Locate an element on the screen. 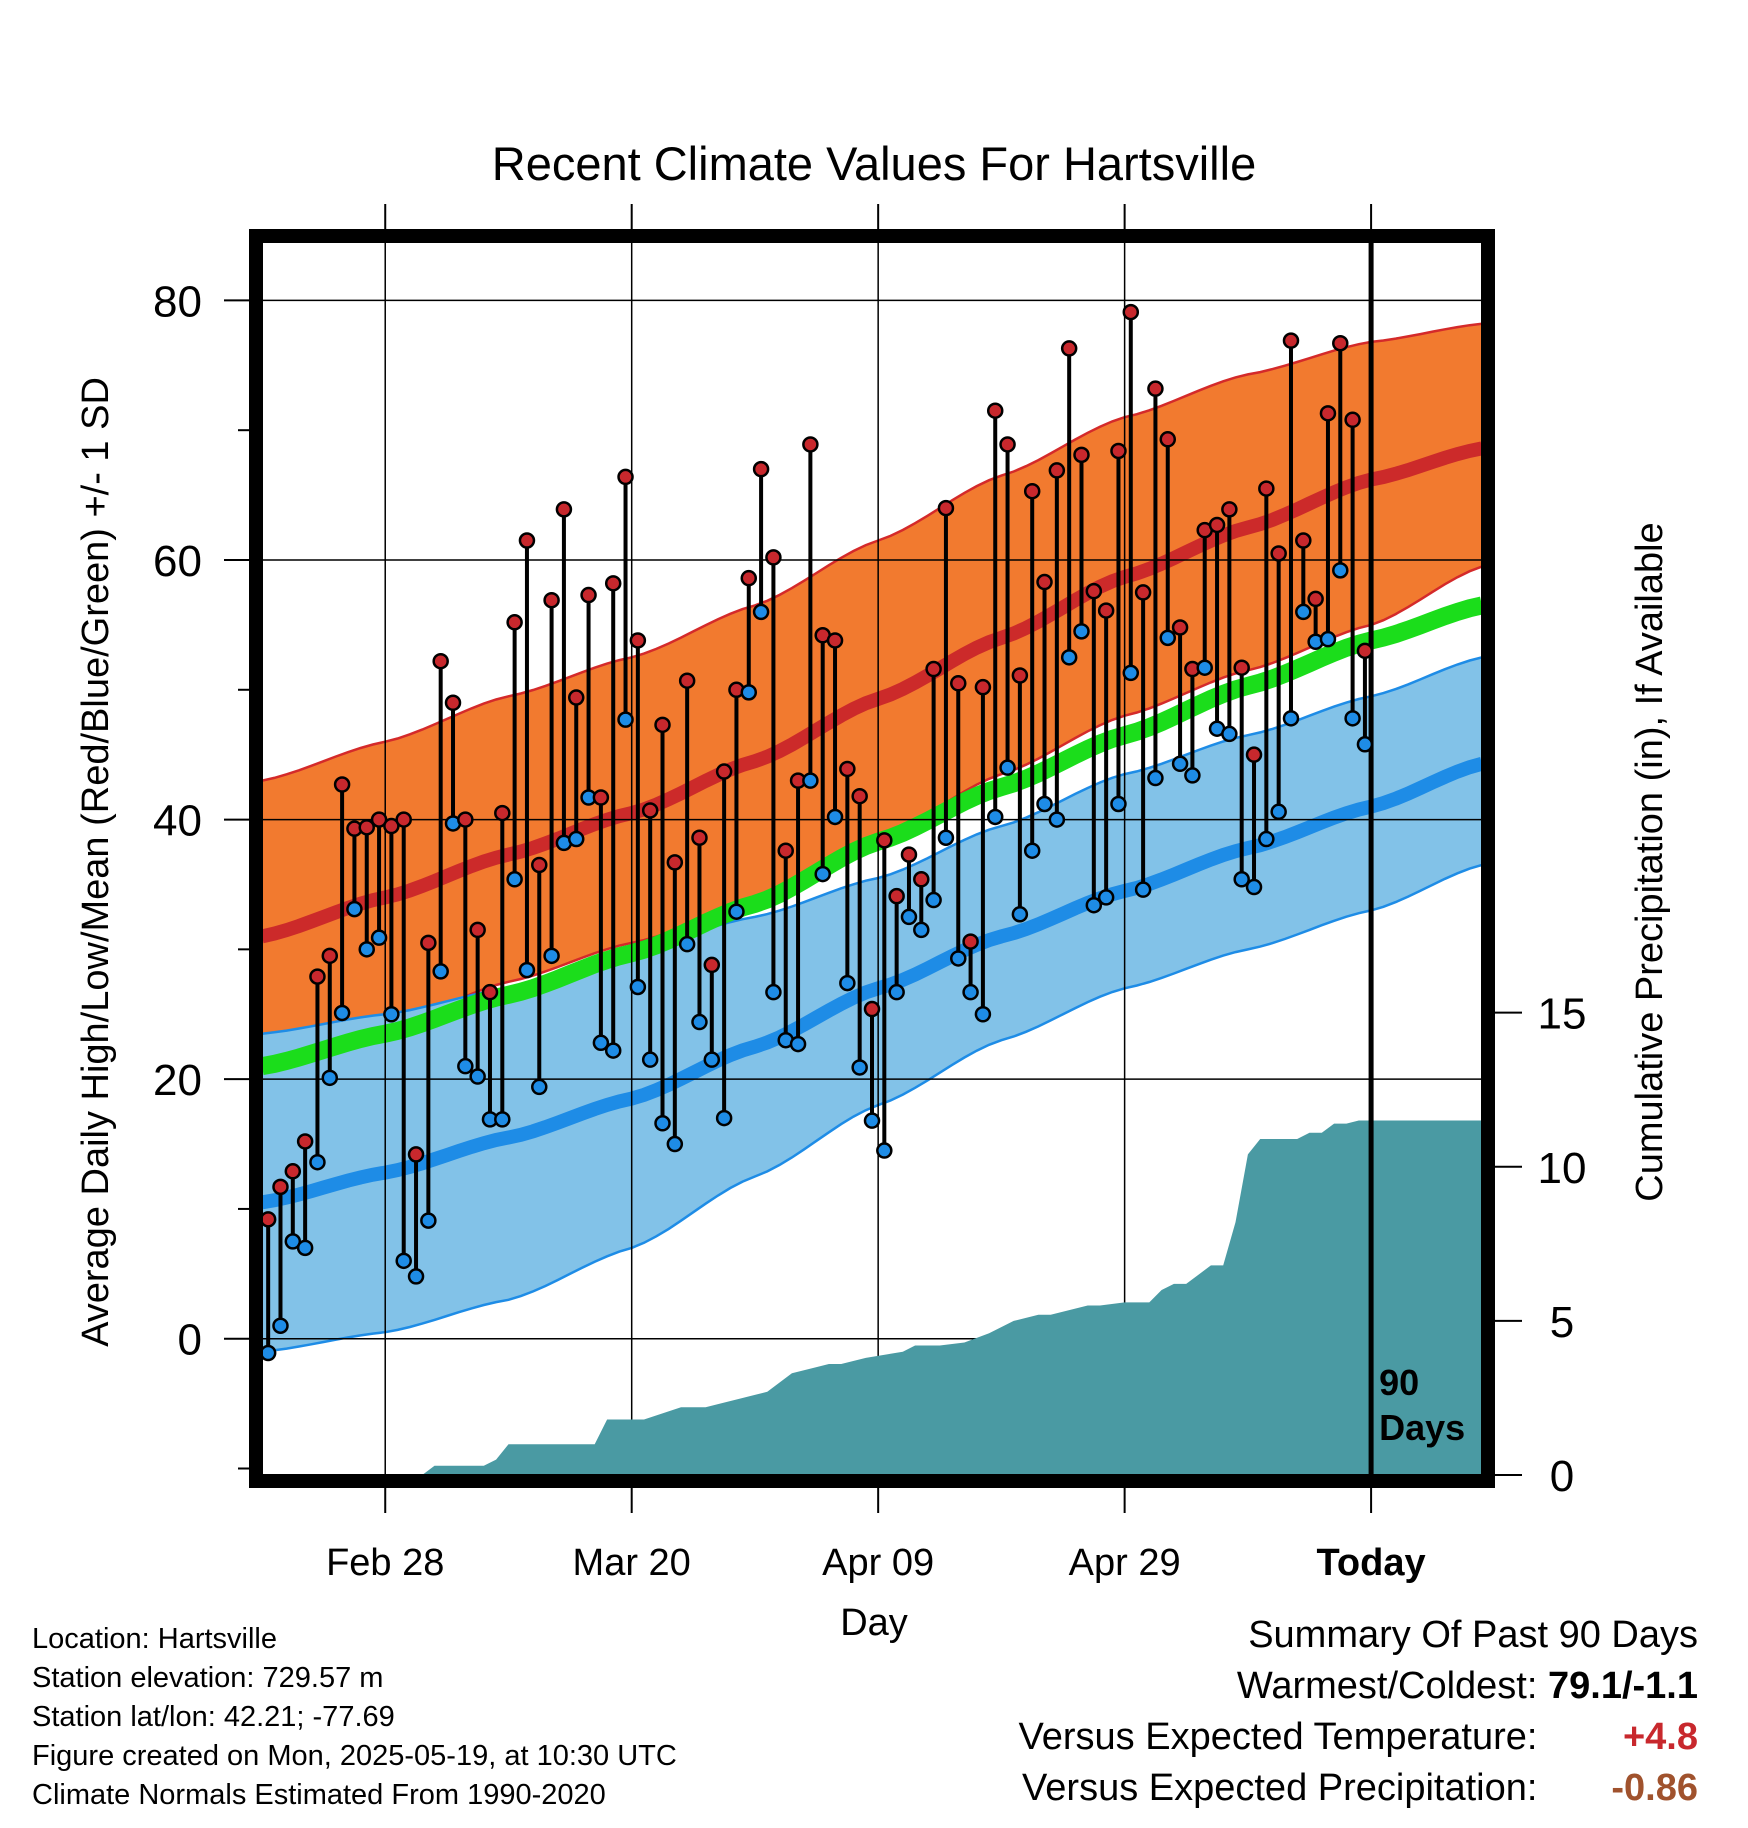 The height and width of the screenshot is (1828, 1748). y2-tick-label: 5 is located at coordinates (1562, 1322).